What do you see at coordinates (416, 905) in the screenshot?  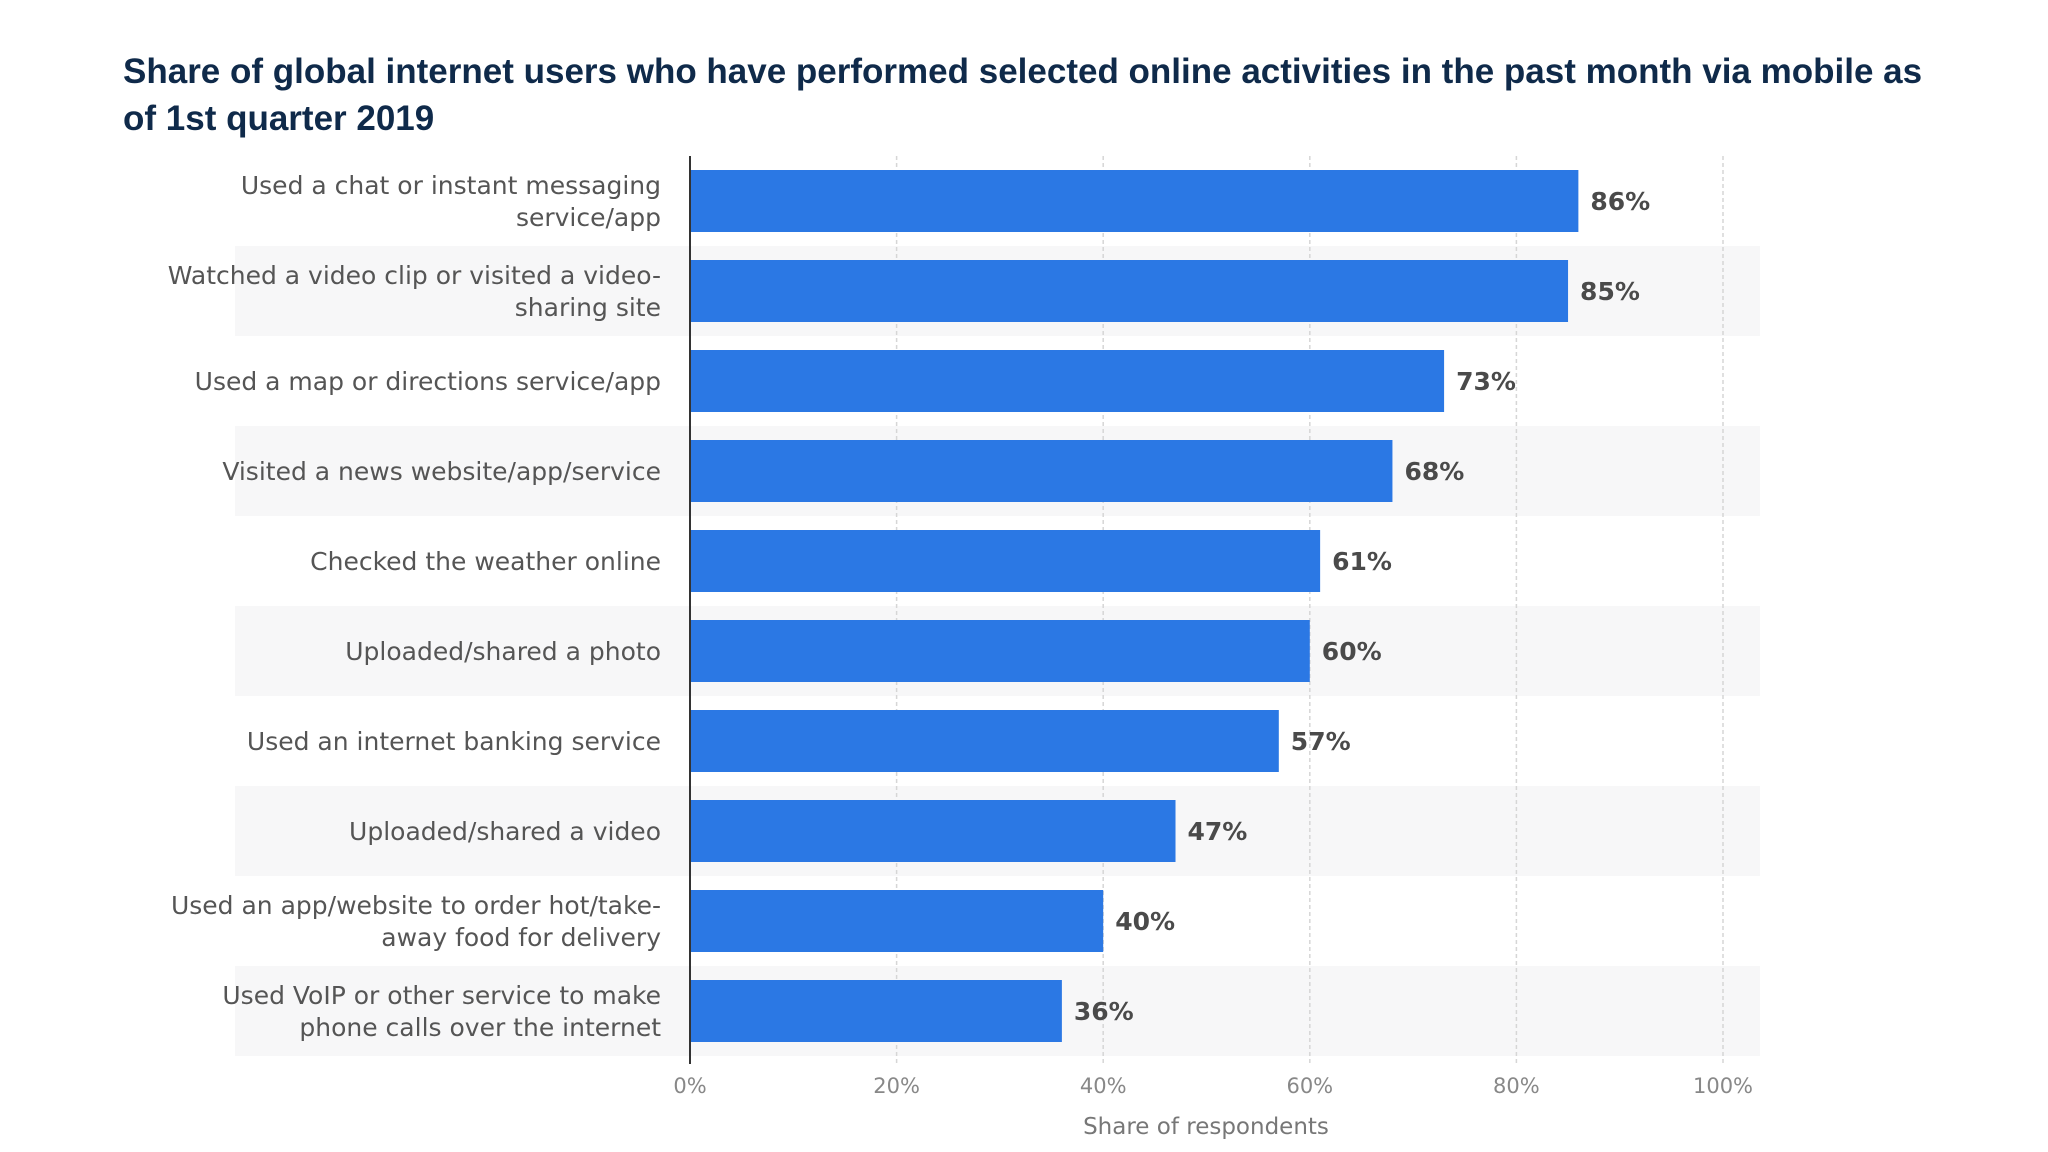 I see `category-label-9: Used an app/website to order hot/take-` at bounding box center [416, 905].